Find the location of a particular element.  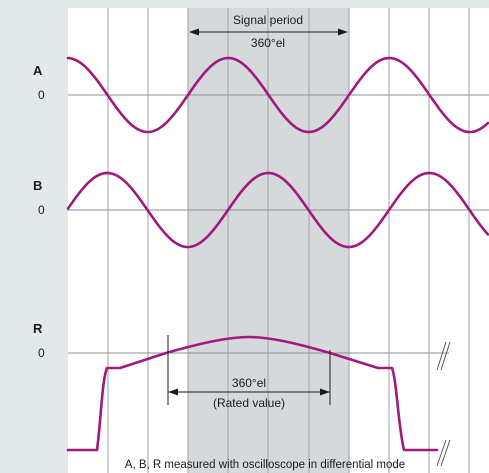

channel-b-label: B is located at coordinates (37, 185).